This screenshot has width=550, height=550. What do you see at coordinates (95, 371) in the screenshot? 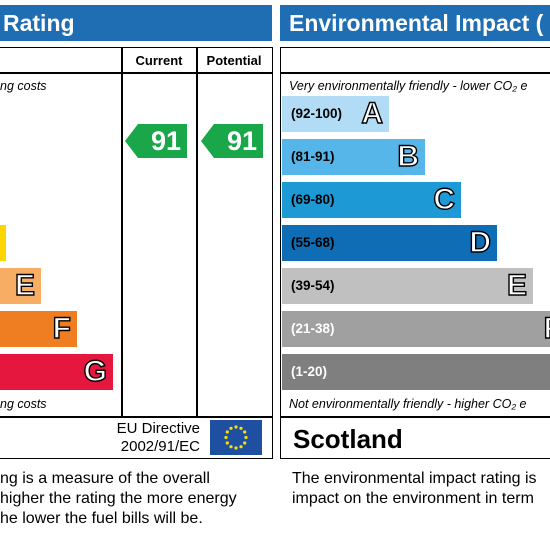
I see `energy-band-g-letter: G` at bounding box center [95, 371].